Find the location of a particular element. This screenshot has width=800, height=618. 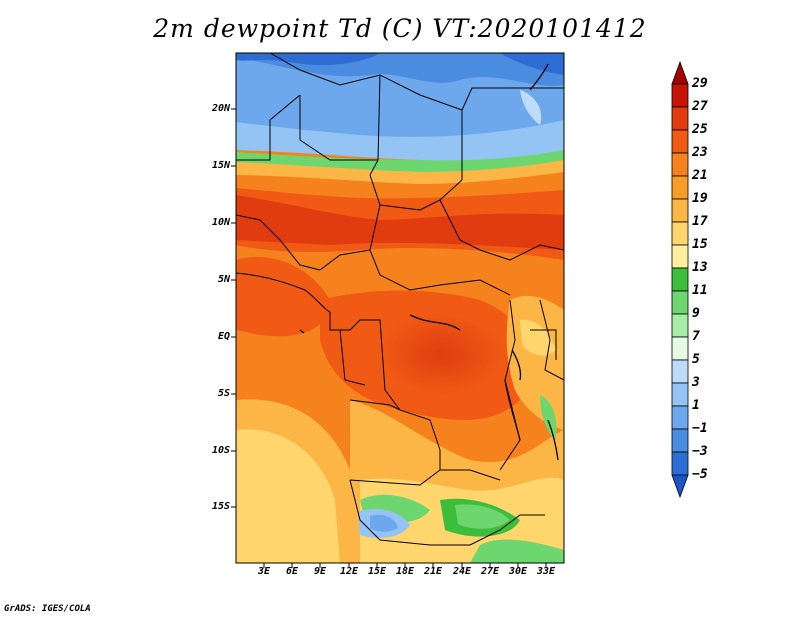

colorbar-label: 25 is located at coordinates (700, 129).